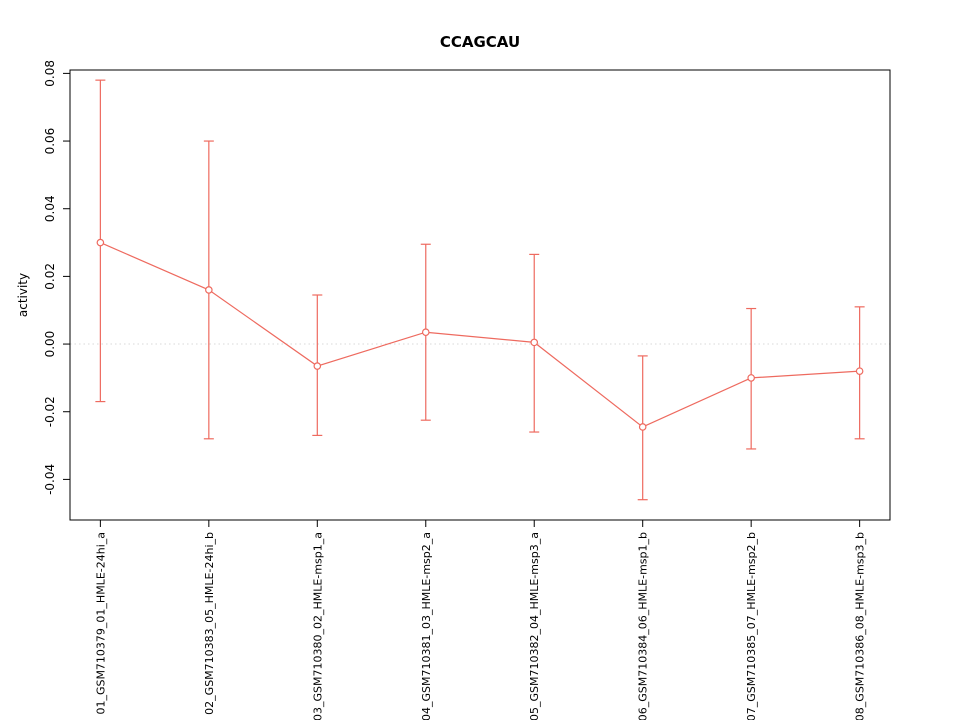 The width and height of the screenshot is (960, 720). What do you see at coordinates (643, 626) in the screenshot?
I see `x-axis-tick-label: 06_GSM710384_06_HMLE-msp1_b` at bounding box center [643, 626].